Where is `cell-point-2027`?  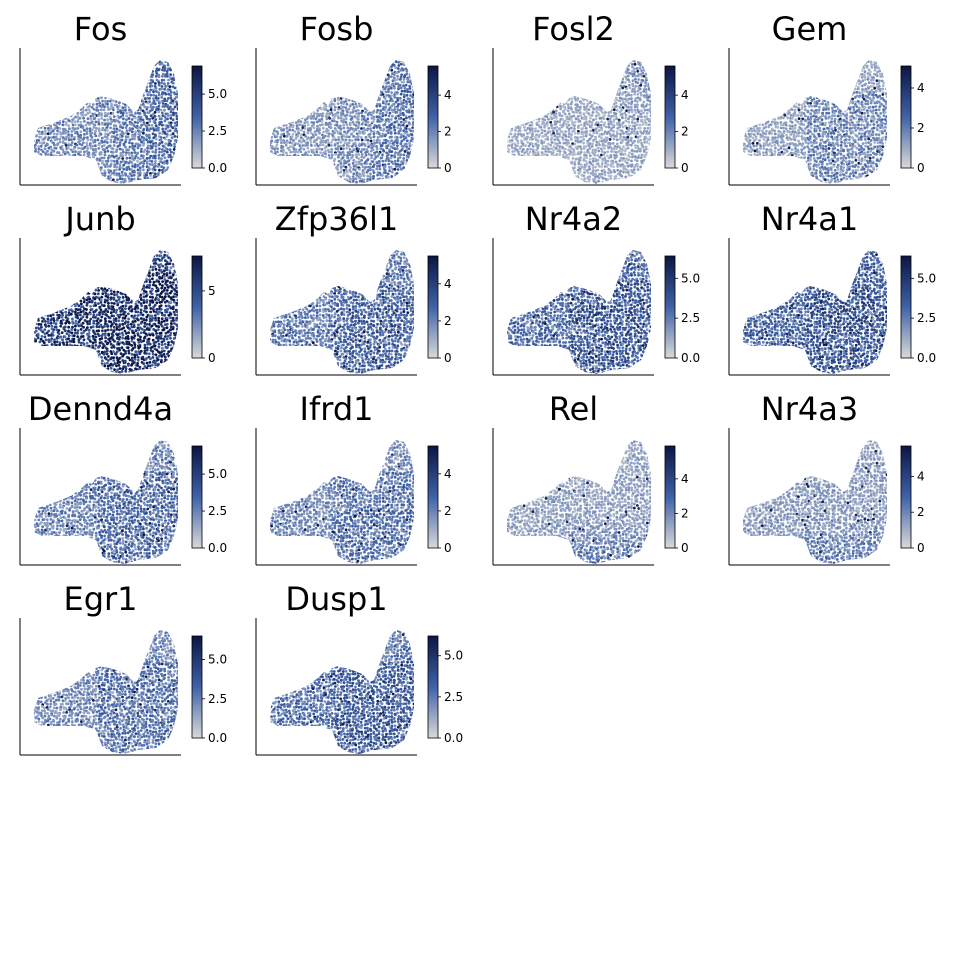 cell-point-2027 is located at coordinates (144, 173).